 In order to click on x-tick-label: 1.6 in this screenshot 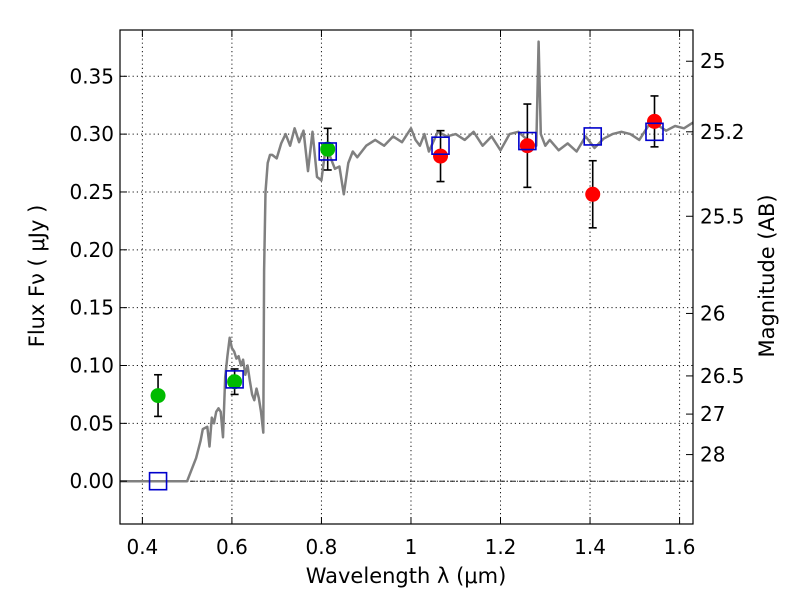, I will do `click(680, 547)`.